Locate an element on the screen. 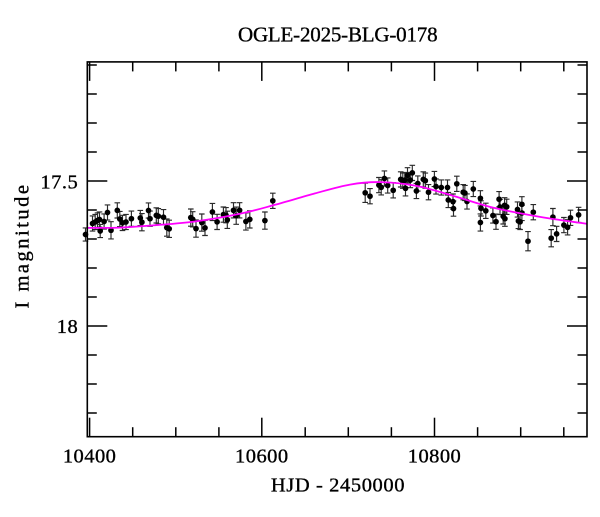  svg-text: 10800 is located at coordinates (435, 457).